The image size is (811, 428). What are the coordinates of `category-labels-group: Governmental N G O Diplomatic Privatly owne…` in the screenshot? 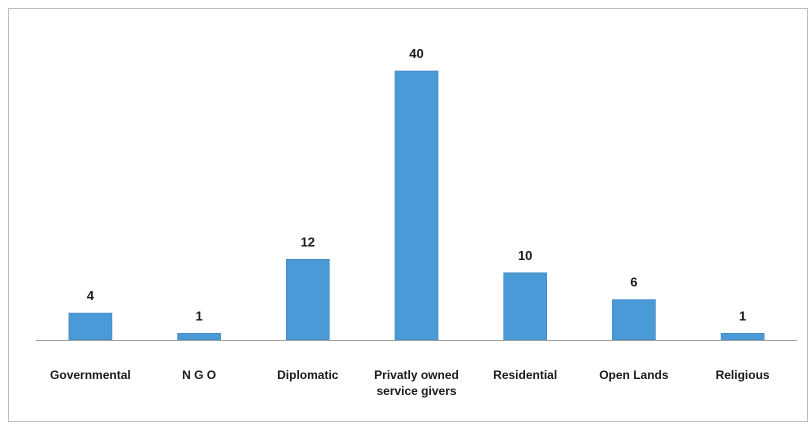 It's located at (410, 383).